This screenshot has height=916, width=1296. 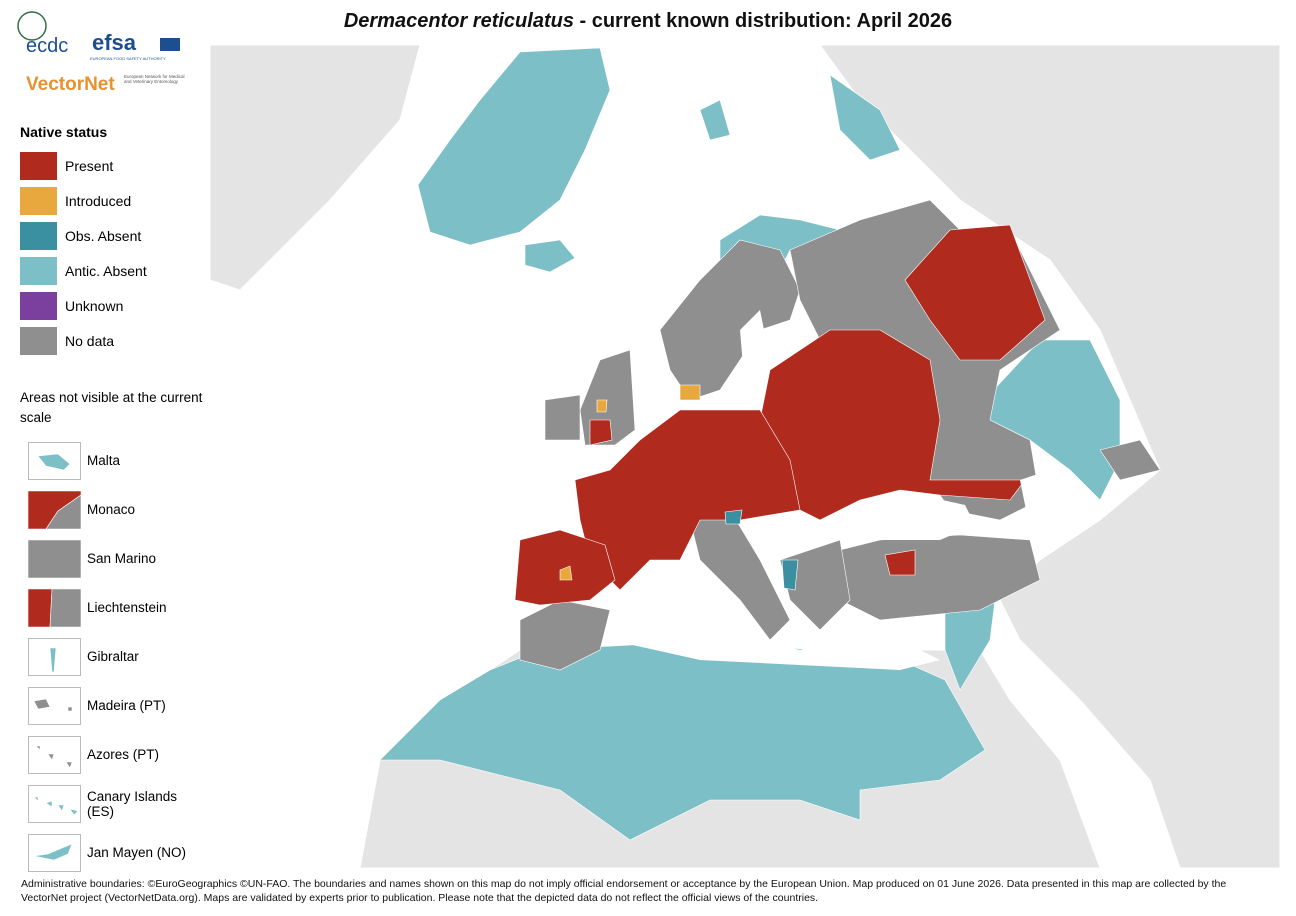 I want to click on vectornet-logo: VectorNet, so click(x=70, y=84).